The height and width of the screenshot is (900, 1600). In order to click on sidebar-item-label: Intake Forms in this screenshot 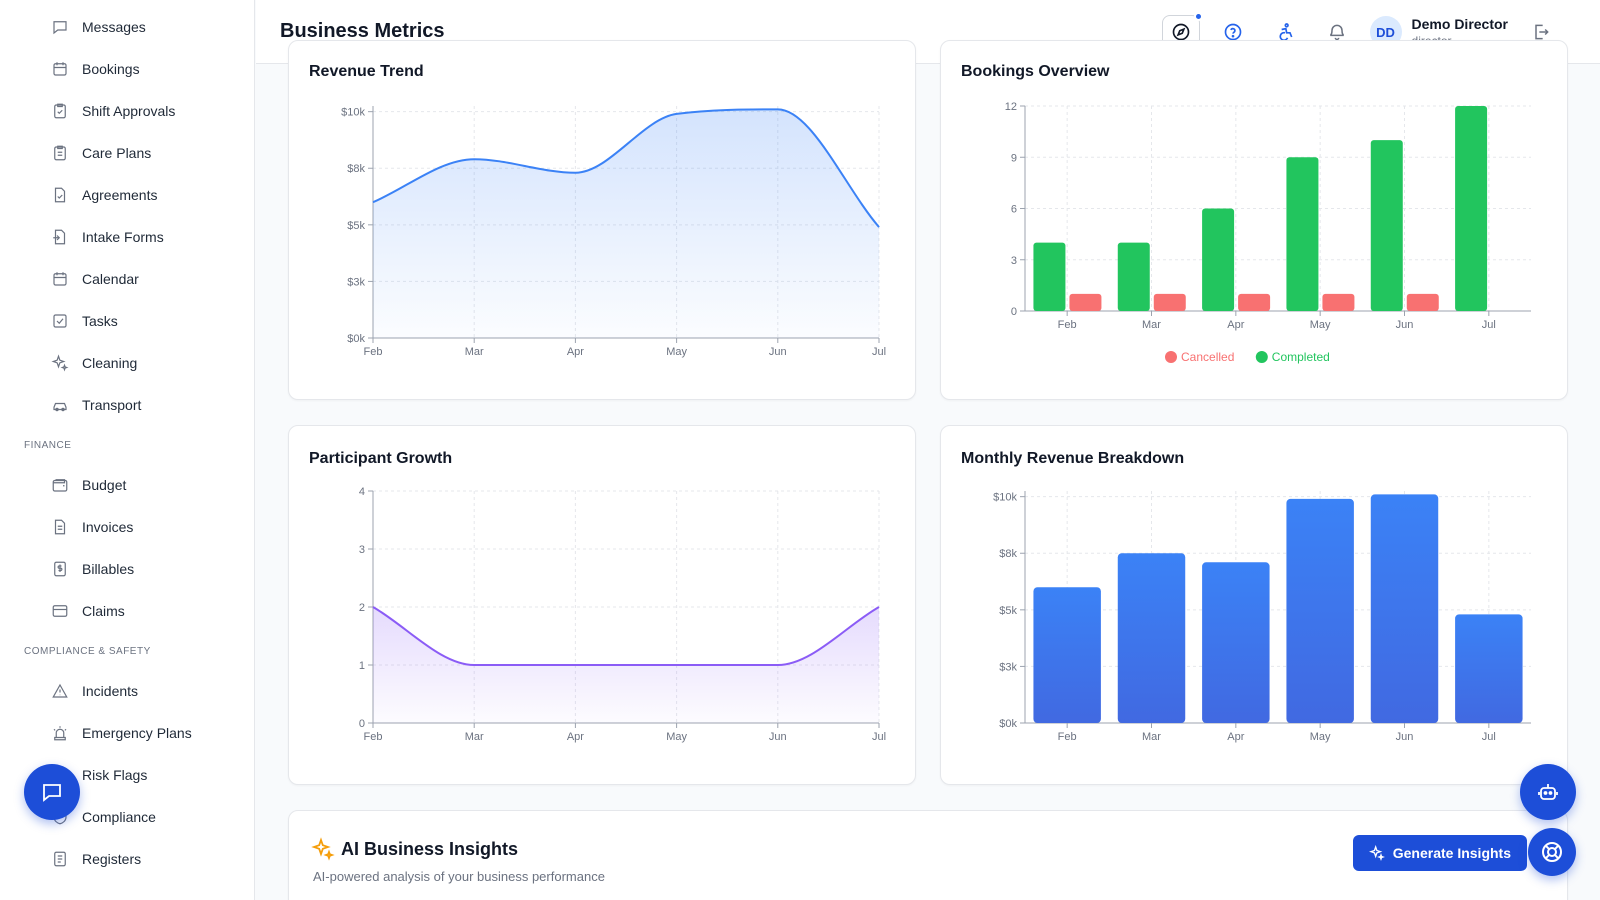, I will do `click(123, 237)`.